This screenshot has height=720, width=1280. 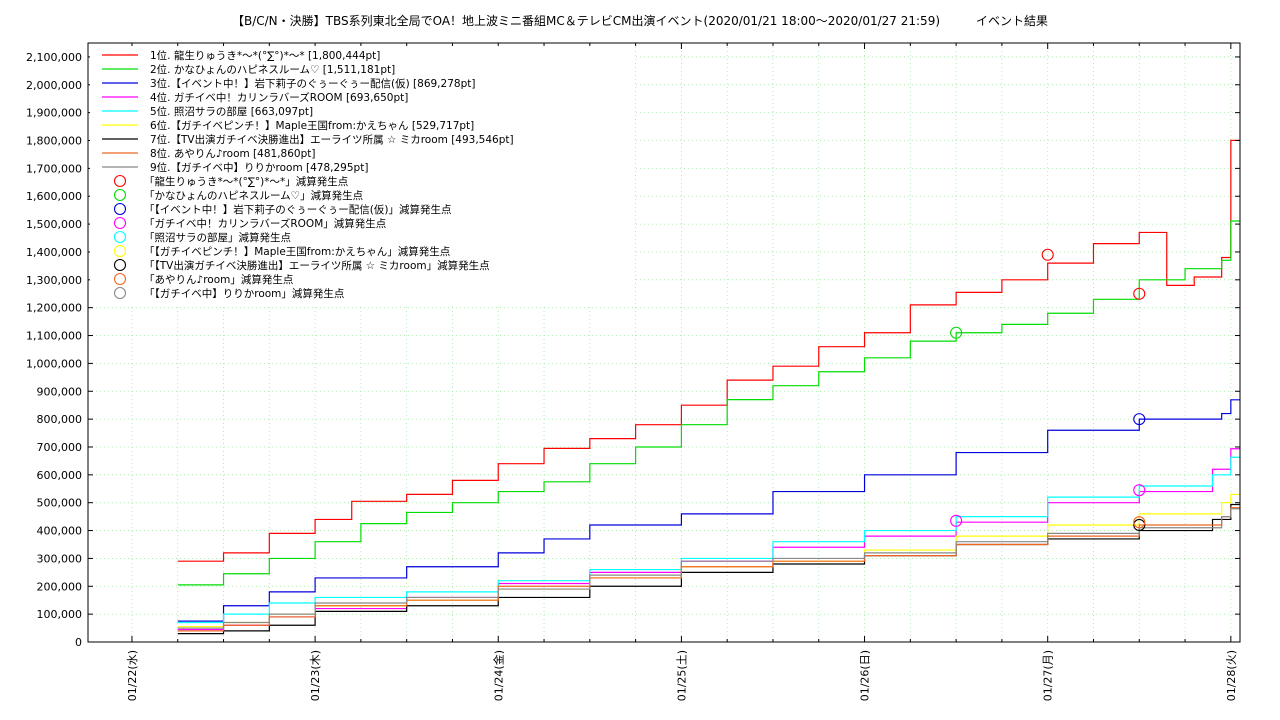 What do you see at coordinates (865, 675) in the screenshot?
I see `x-tick-label: 01/26(日)` at bounding box center [865, 675].